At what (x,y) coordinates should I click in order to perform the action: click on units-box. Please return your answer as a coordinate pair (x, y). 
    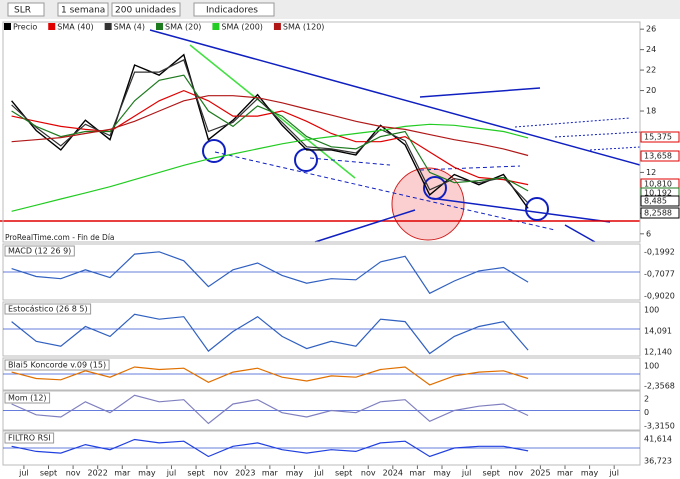
    Looking at the image, I should click on (146, 9).